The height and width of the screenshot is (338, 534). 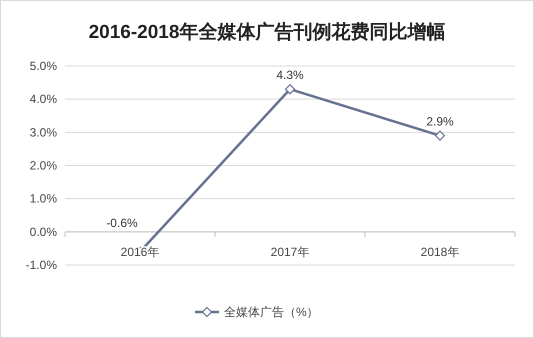 I want to click on y-tick-label: 0.0%, so click(x=44, y=231).